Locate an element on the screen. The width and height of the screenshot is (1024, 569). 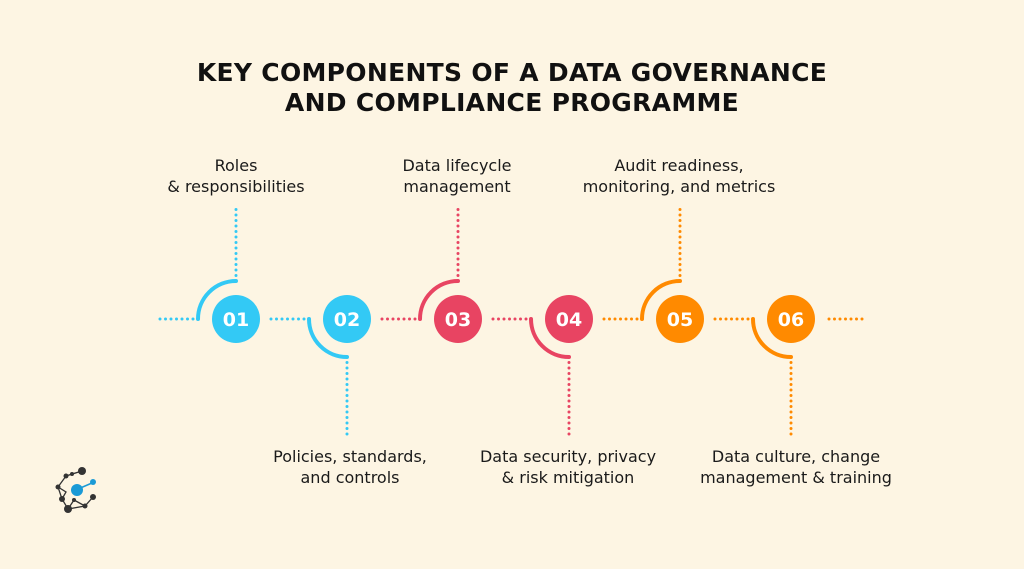
step-number: 02 is located at coordinates (347, 320).